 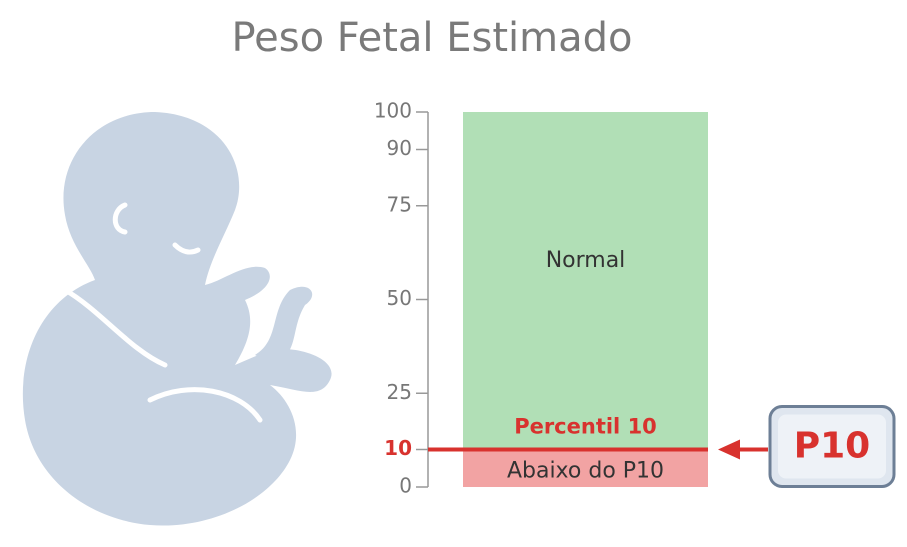 What do you see at coordinates (398, 448) in the screenshot?
I see `y-tick-label: 10` at bounding box center [398, 448].